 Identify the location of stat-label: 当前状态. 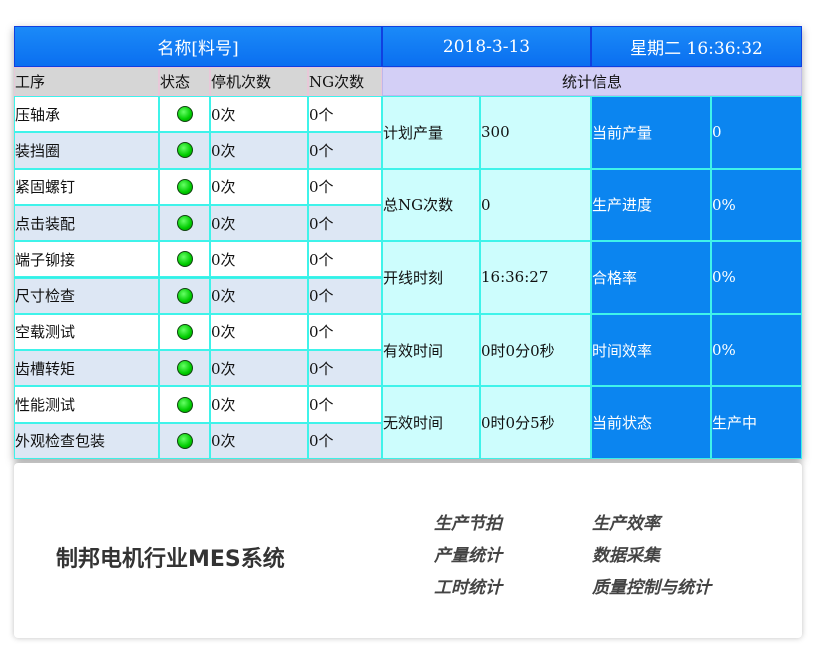
(651, 422).